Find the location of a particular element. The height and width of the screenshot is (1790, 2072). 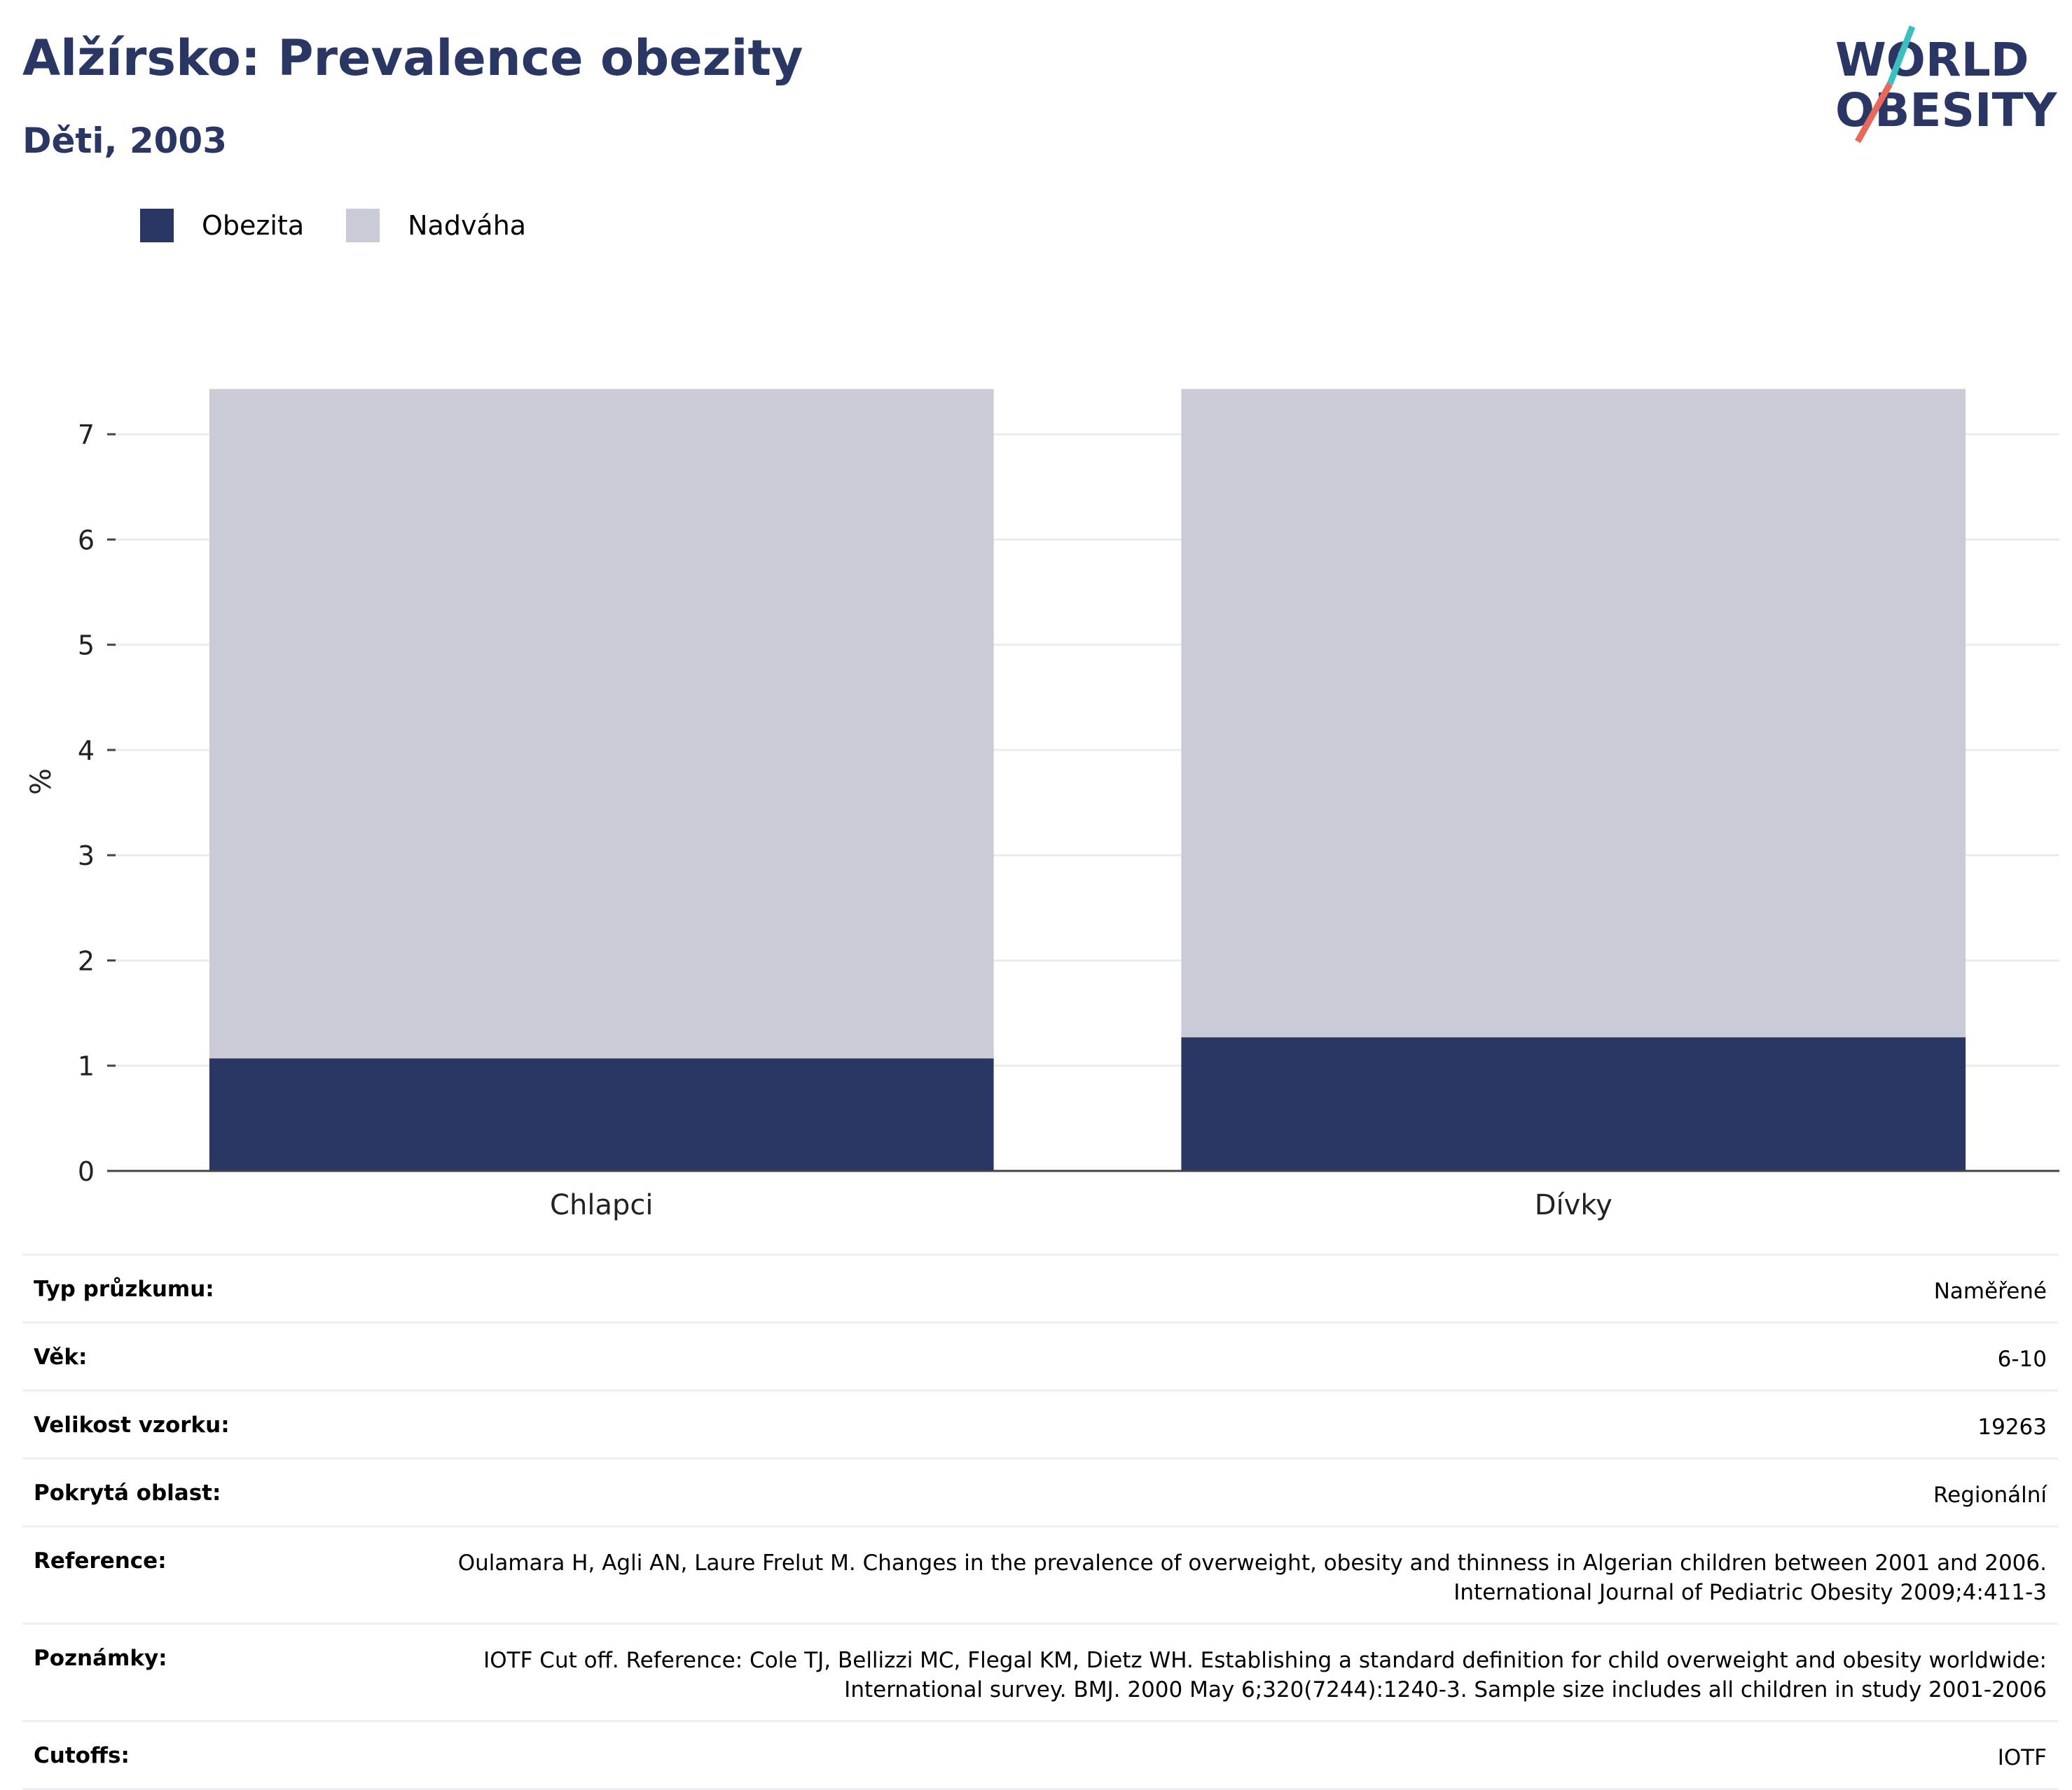

meta-label: Věk: is located at coordinates (61, 1357).